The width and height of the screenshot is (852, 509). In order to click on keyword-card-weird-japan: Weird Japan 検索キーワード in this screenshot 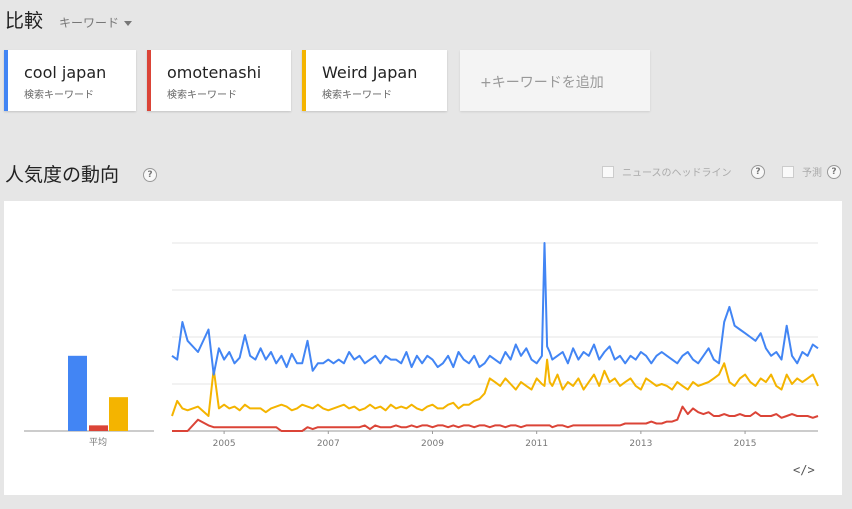, I will do `click(374, 80)`.